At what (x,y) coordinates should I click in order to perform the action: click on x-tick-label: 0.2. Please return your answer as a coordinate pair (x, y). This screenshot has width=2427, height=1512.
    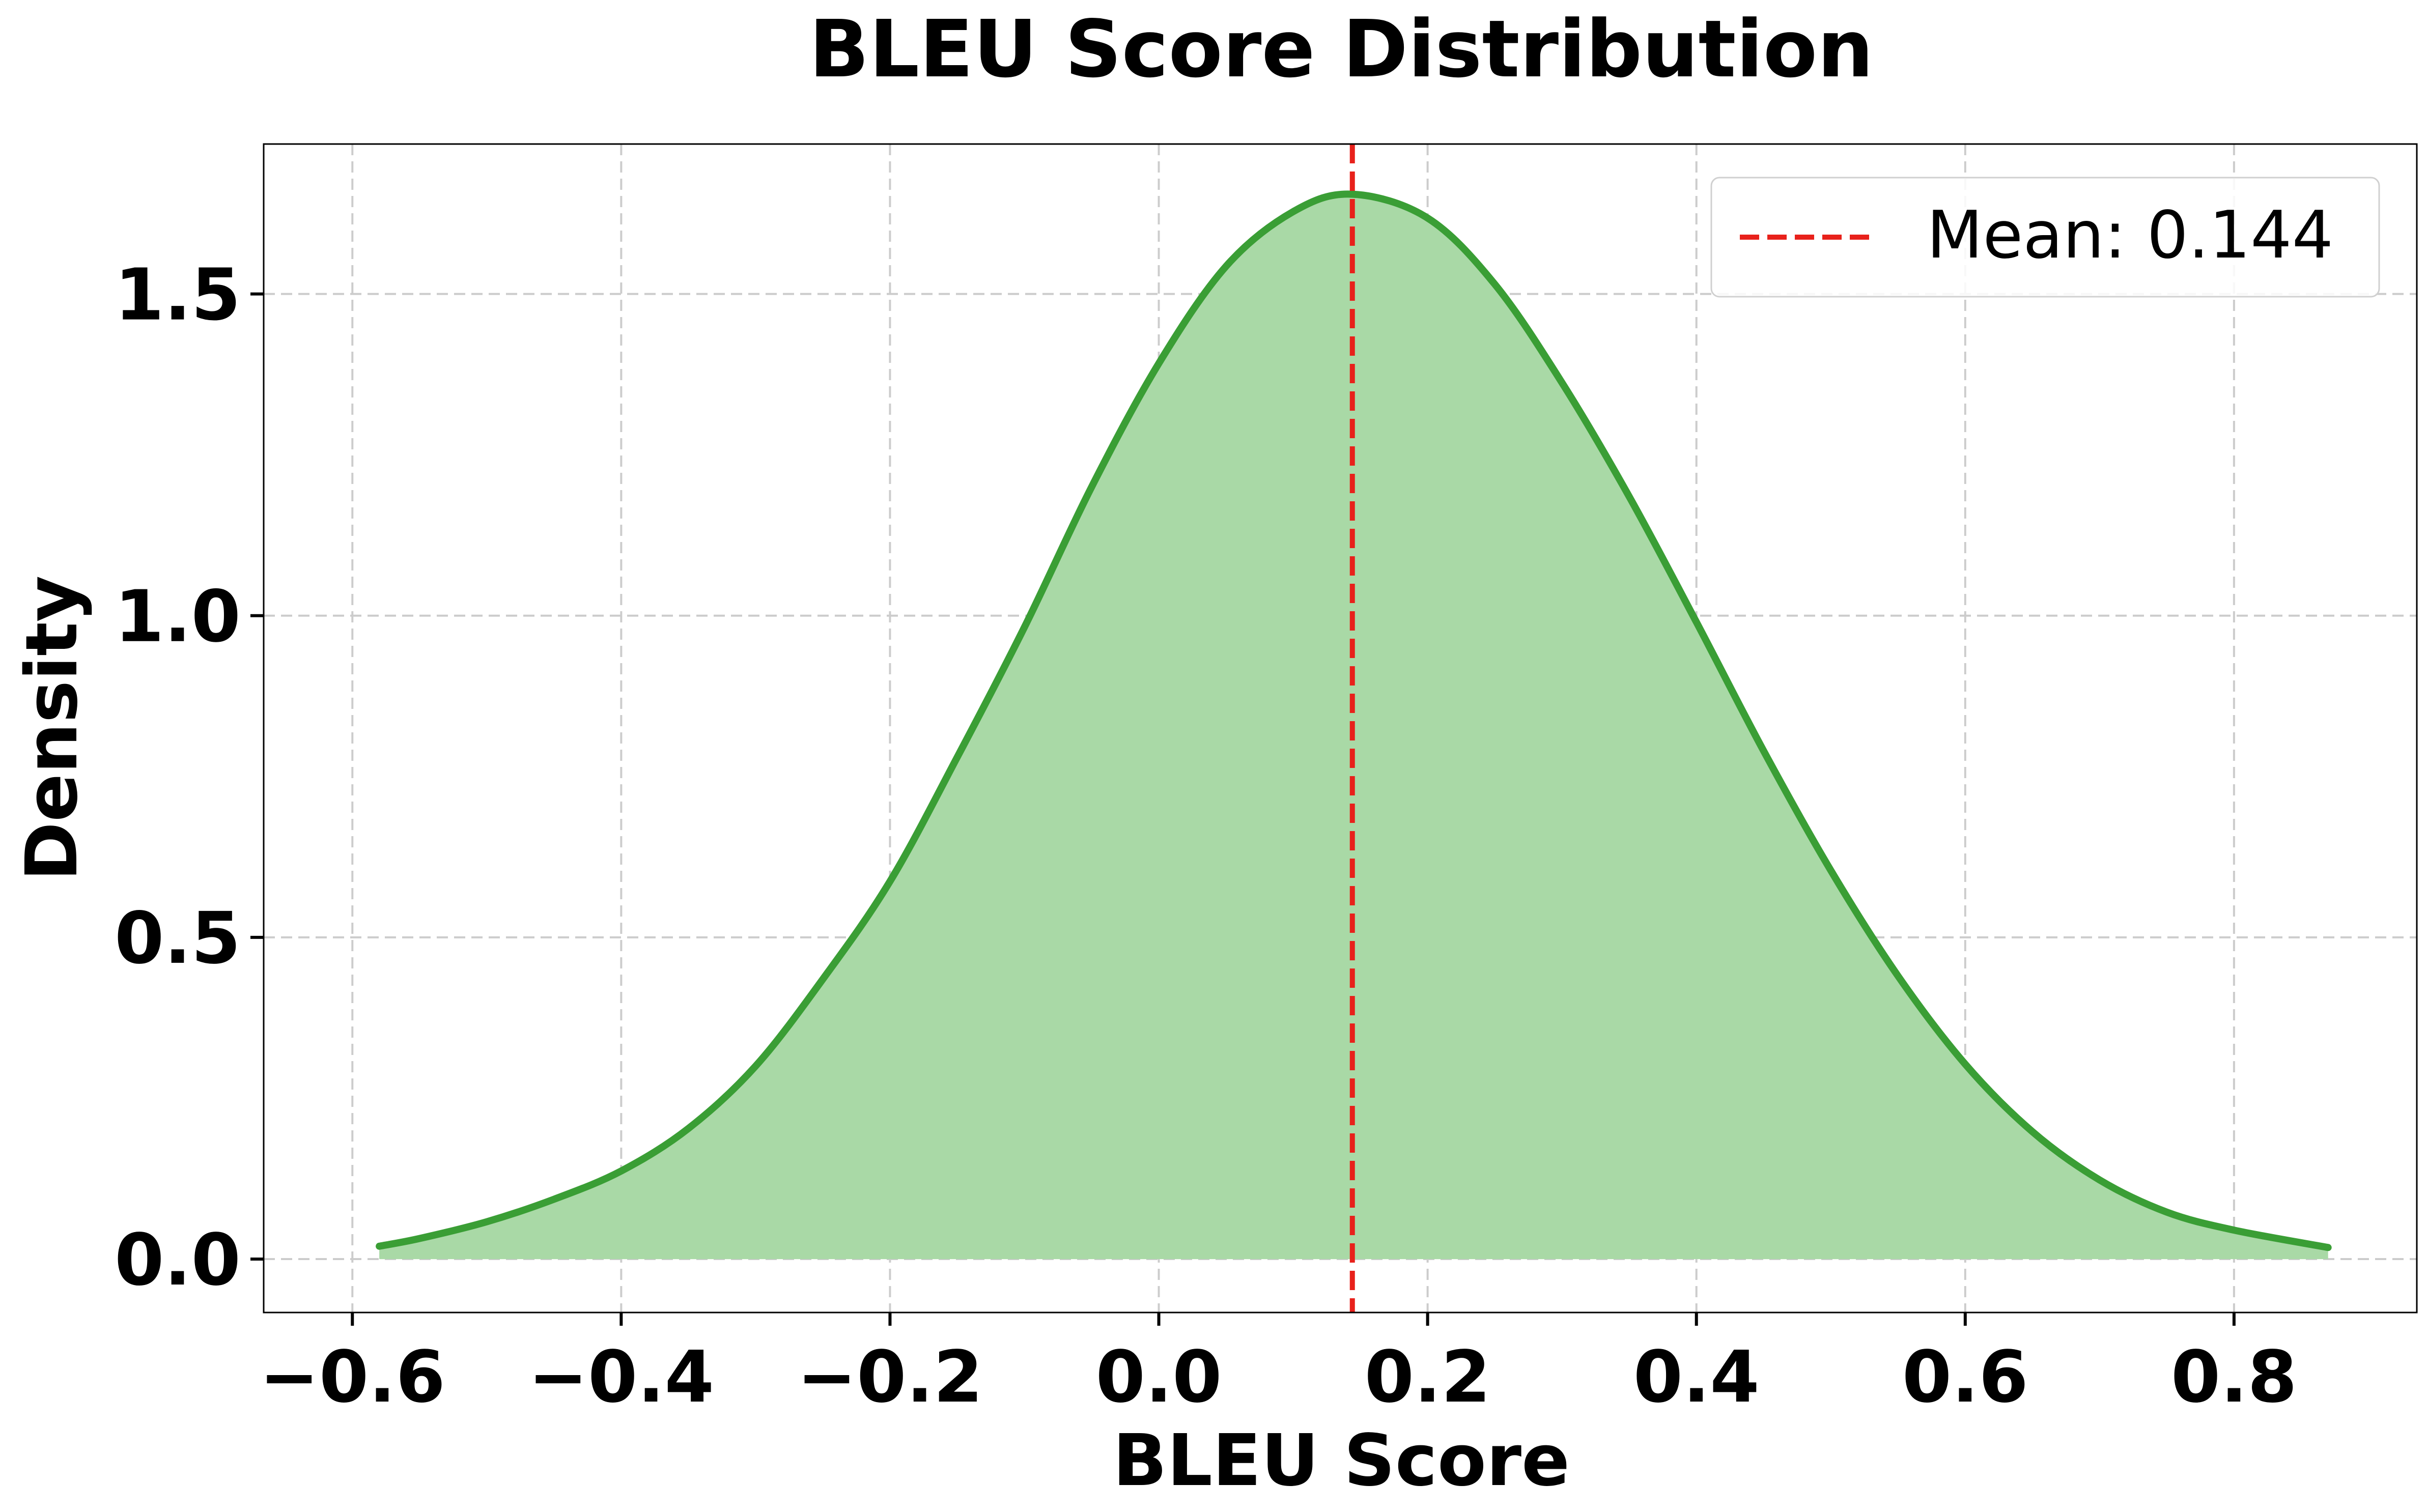
    Looking at the image, I should click on (1428, 1377).